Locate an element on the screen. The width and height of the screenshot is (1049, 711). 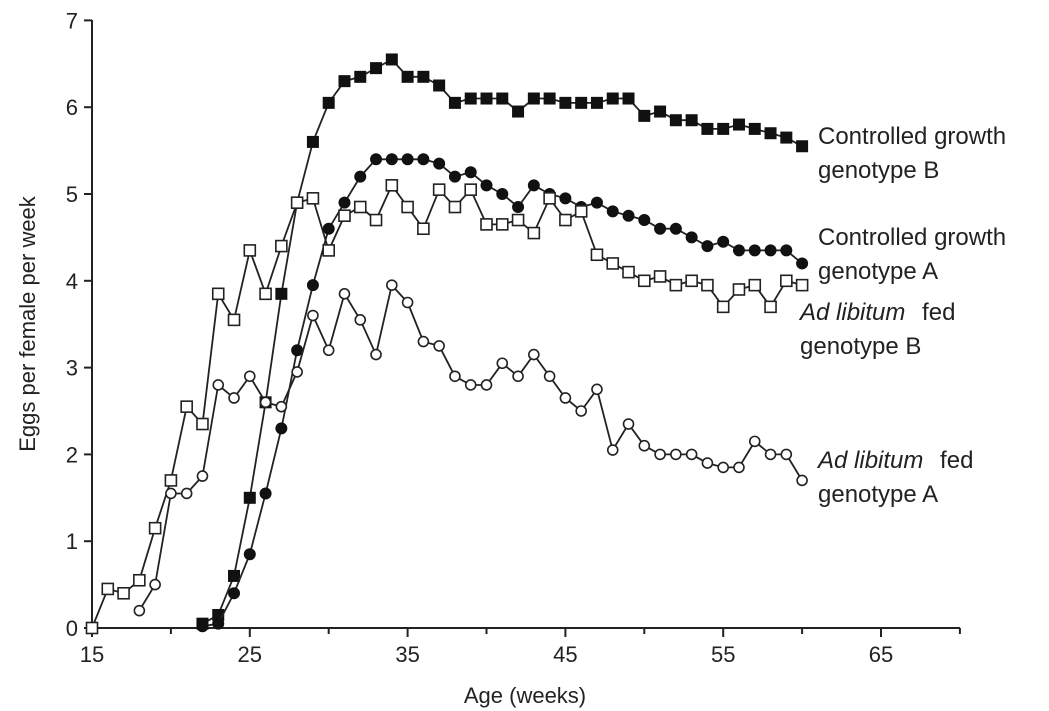
annot-cg-a-line2: genotype A is located at coordinates (878, 271).